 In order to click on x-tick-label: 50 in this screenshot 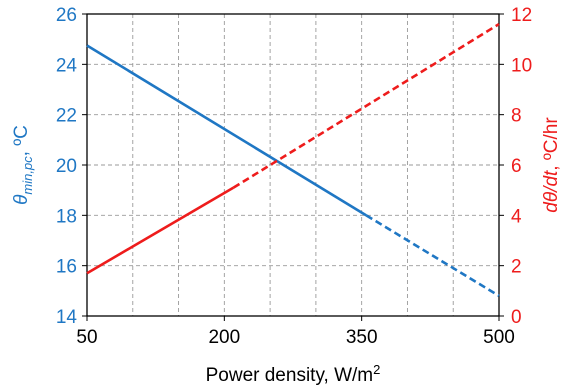, I will do `click(86, 337)`.